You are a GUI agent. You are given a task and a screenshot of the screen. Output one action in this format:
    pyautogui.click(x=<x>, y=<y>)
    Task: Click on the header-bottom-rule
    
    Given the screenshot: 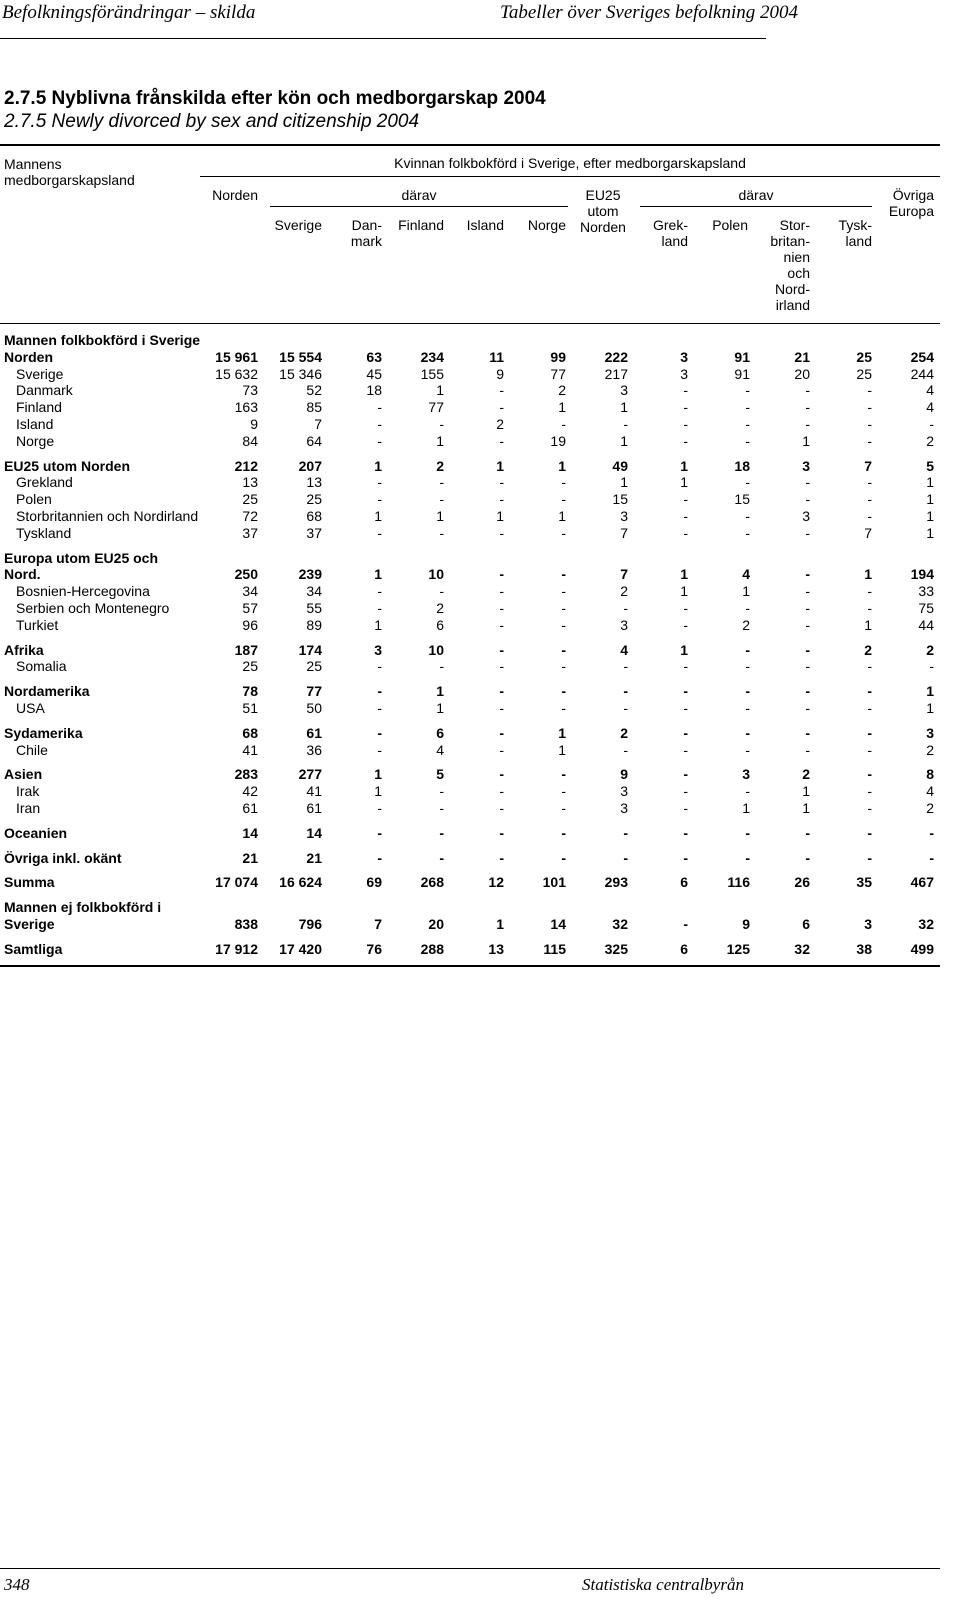 What is the action you would take?
    pyautogui.click(x=470, y=323)
    